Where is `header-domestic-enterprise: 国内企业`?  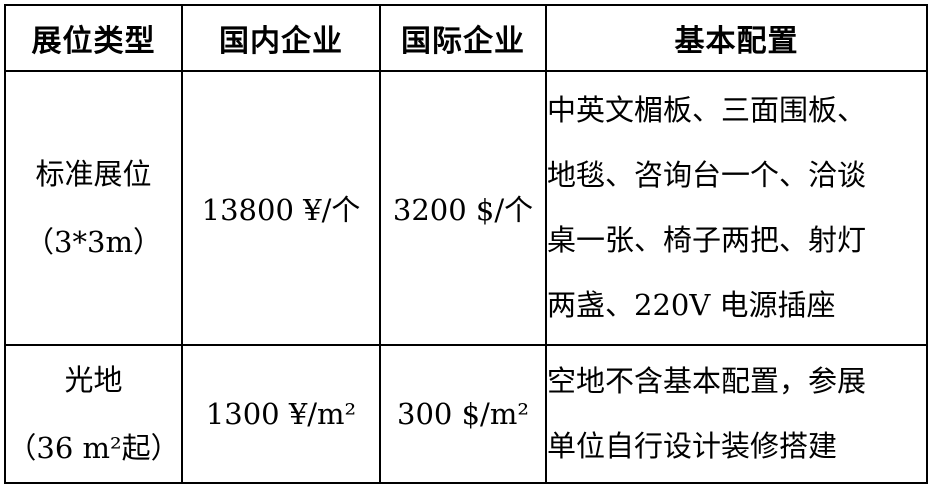 header-domestic-enterprise: 国内企业 is located at coordinates (281, 38).